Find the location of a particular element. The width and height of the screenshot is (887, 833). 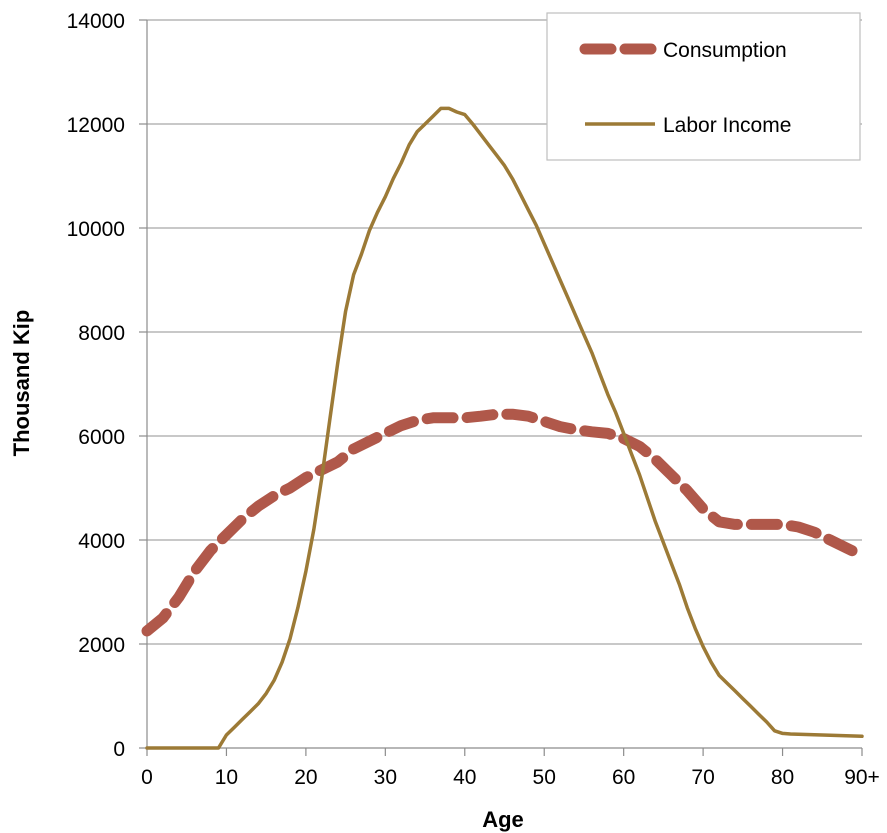

legend-label-consumption: Consumption is located at coordinates (725, 50).